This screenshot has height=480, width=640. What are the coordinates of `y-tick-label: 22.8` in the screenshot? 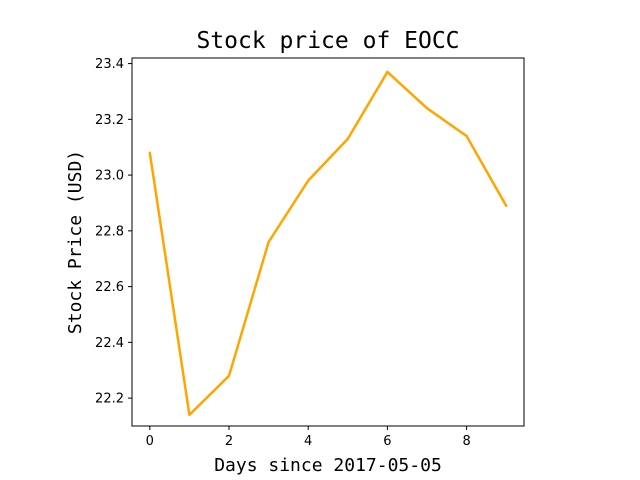 It's located at (109, 231).